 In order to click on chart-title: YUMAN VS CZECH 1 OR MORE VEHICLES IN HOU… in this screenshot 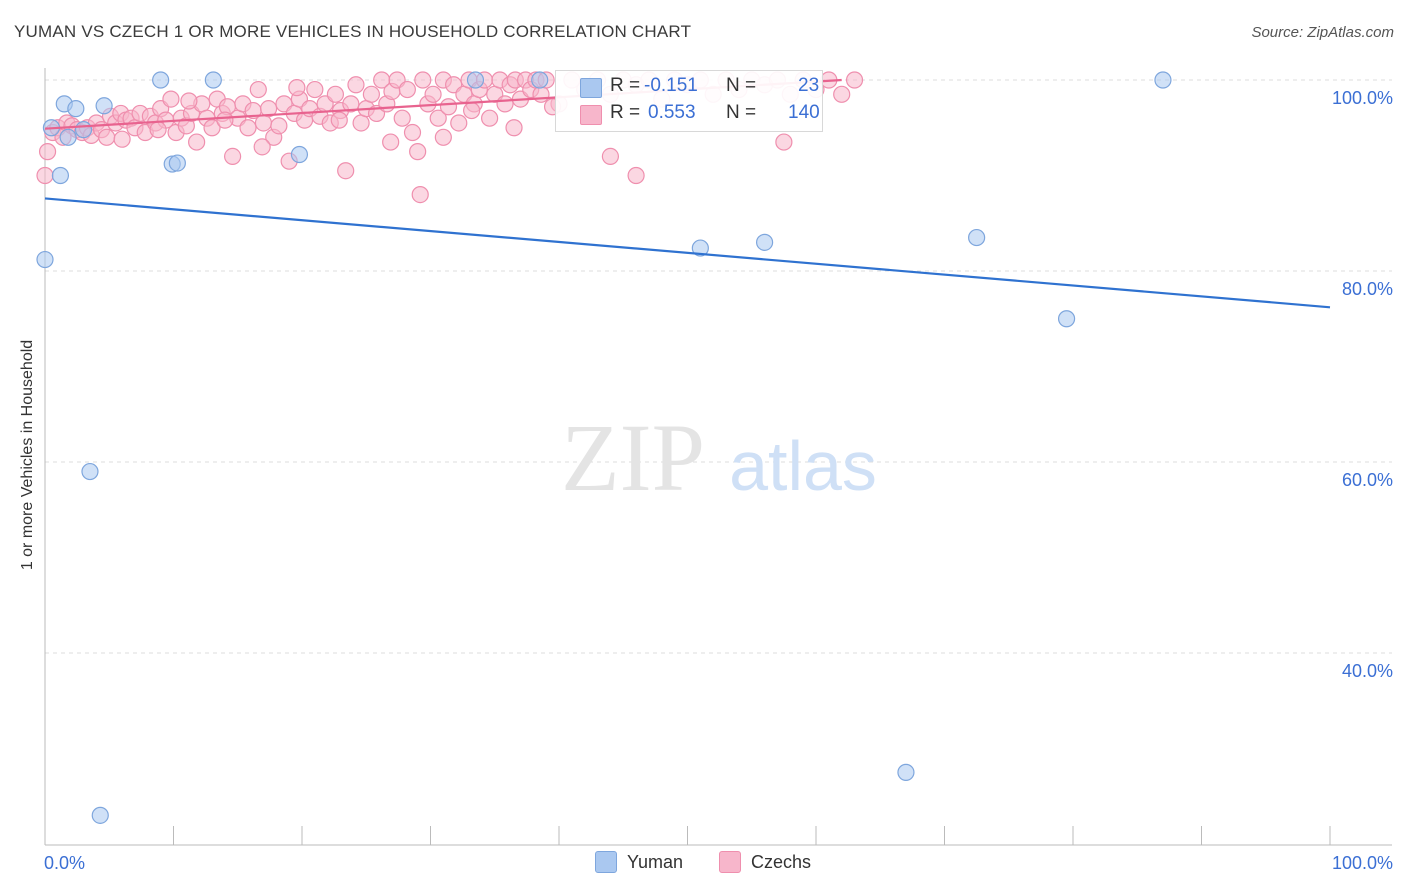, I will do `click(353, 31)`.